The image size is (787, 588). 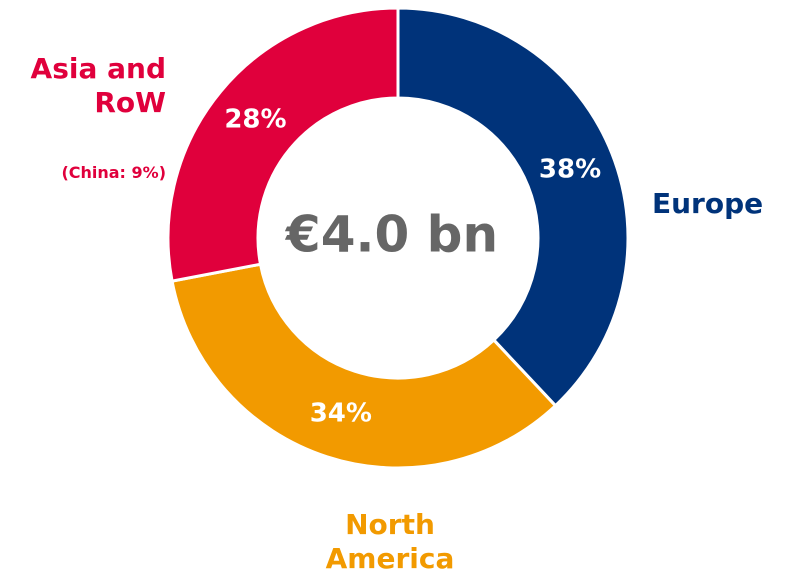 I want to click on value-label: 34%, so click(x=341, y=413).